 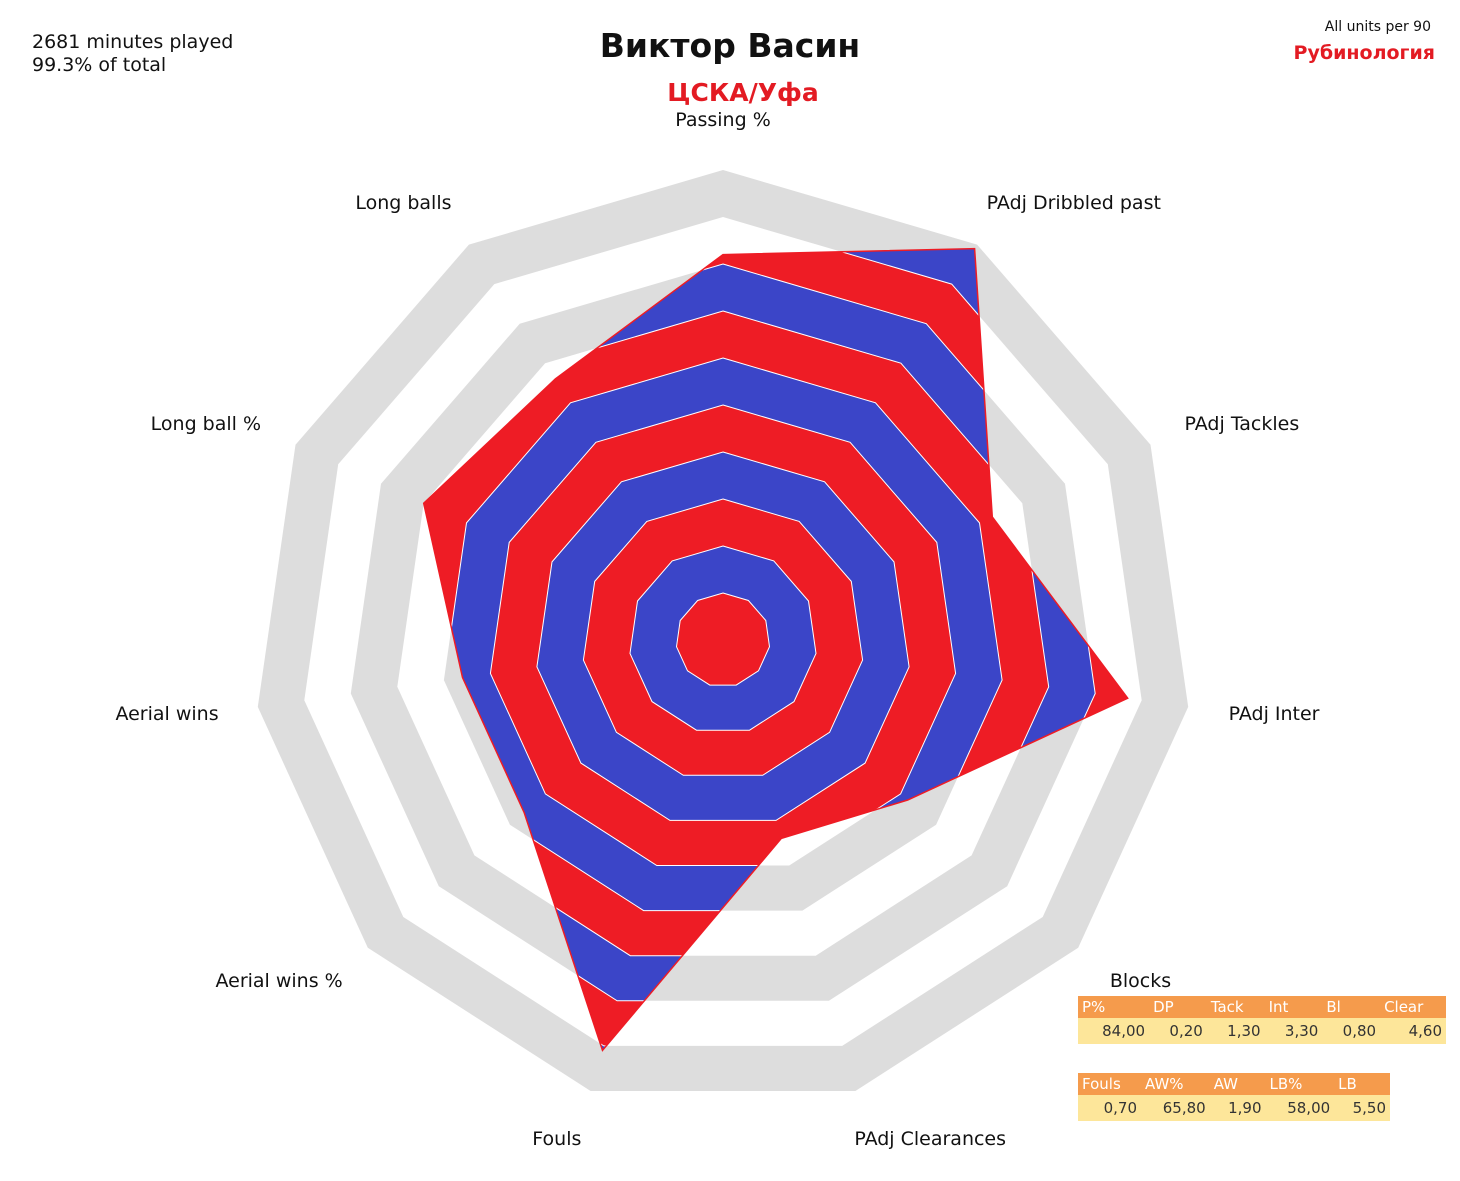 I want to click on units-note: All units per 90, so click(x=1377, y=27).